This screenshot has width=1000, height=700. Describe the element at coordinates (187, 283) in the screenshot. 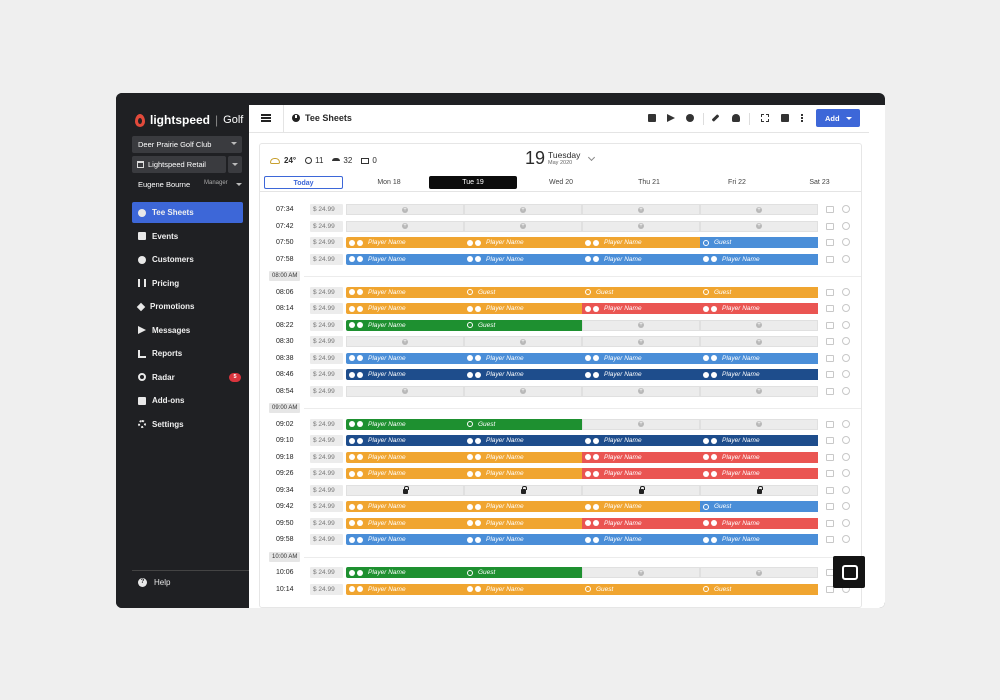

I see `nav-item-pricing: Pricing` at that location.